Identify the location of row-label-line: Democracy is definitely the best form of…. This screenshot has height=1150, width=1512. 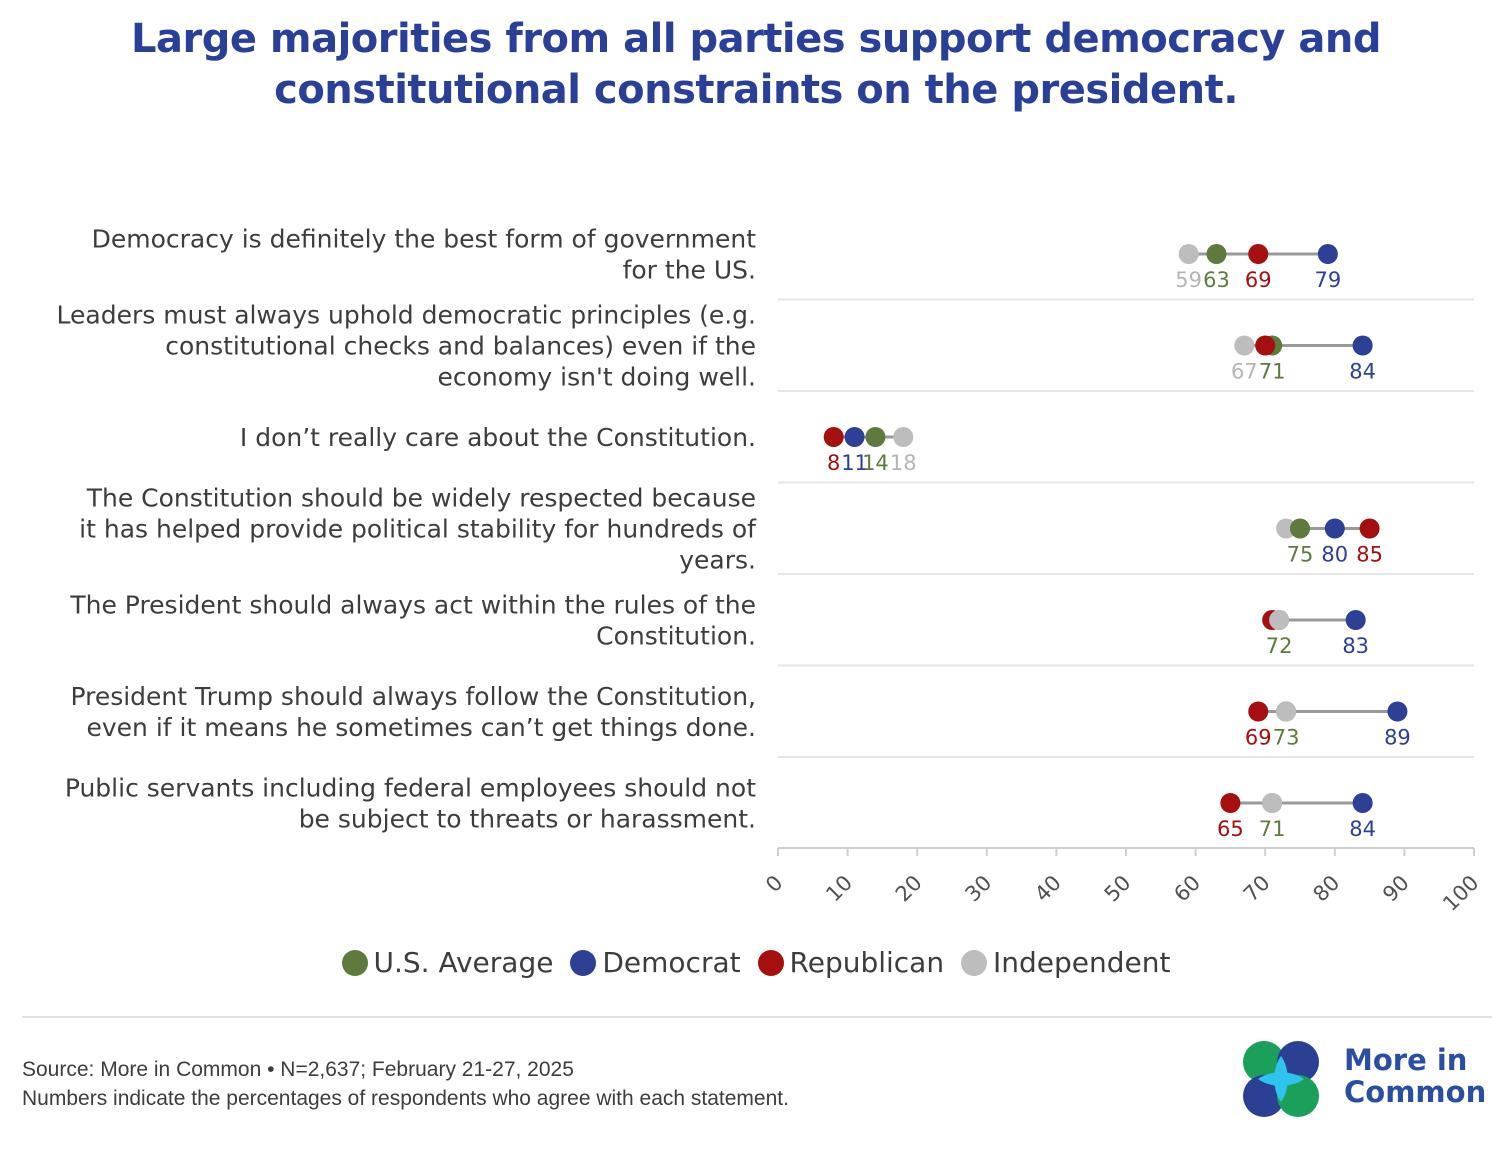
(424, 239).